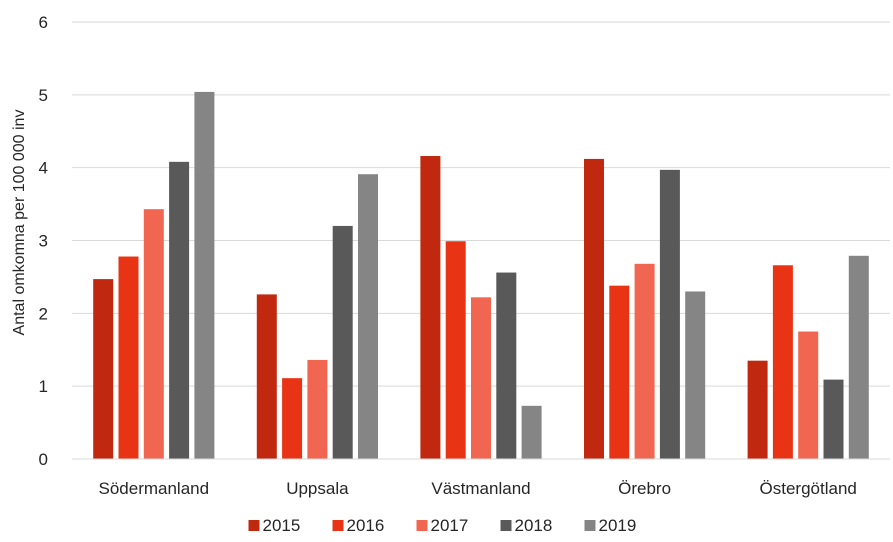 This screenshot has height=542, width=893. I want to click on x-category-label: Örebro, so click(644, 488).